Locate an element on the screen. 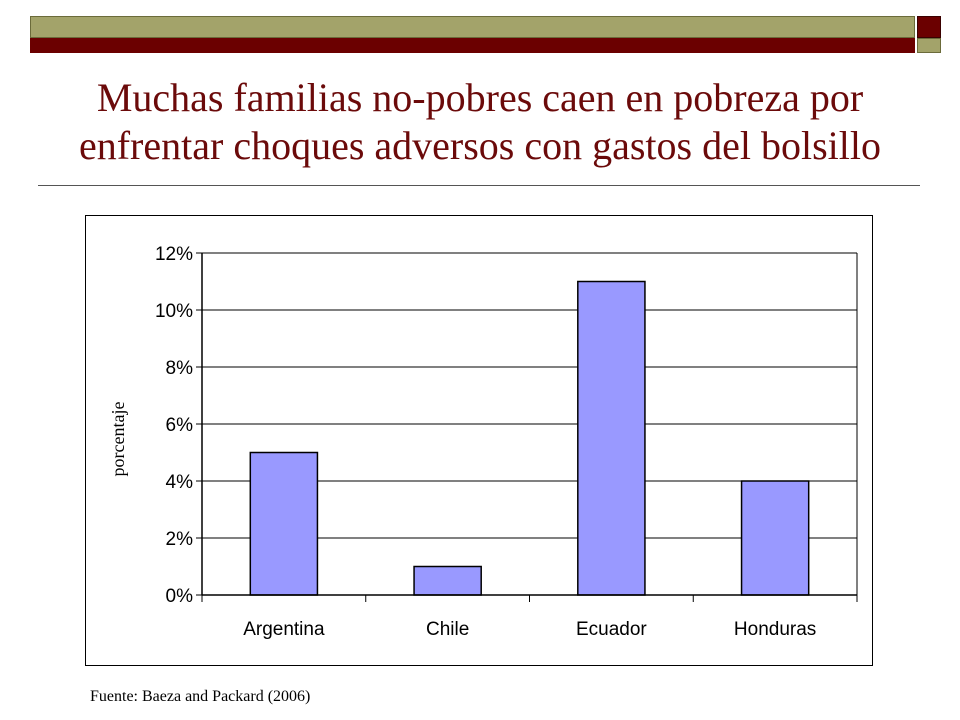 This screenshot has height=720, width=960. y-tick-label: 2% is located at coordinates (180, 539).